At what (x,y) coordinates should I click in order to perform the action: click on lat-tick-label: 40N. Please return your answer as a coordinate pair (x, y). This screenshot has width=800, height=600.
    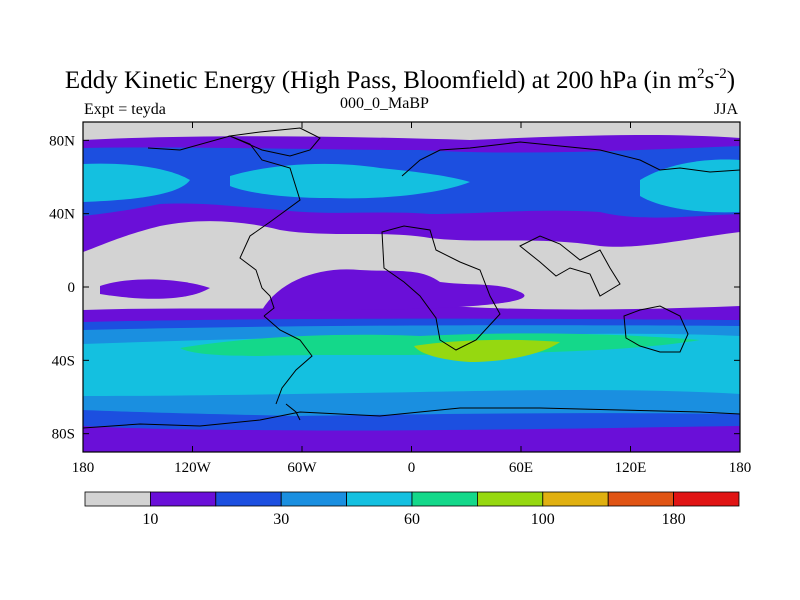
    Looking at the image, I should click on (62, 215).